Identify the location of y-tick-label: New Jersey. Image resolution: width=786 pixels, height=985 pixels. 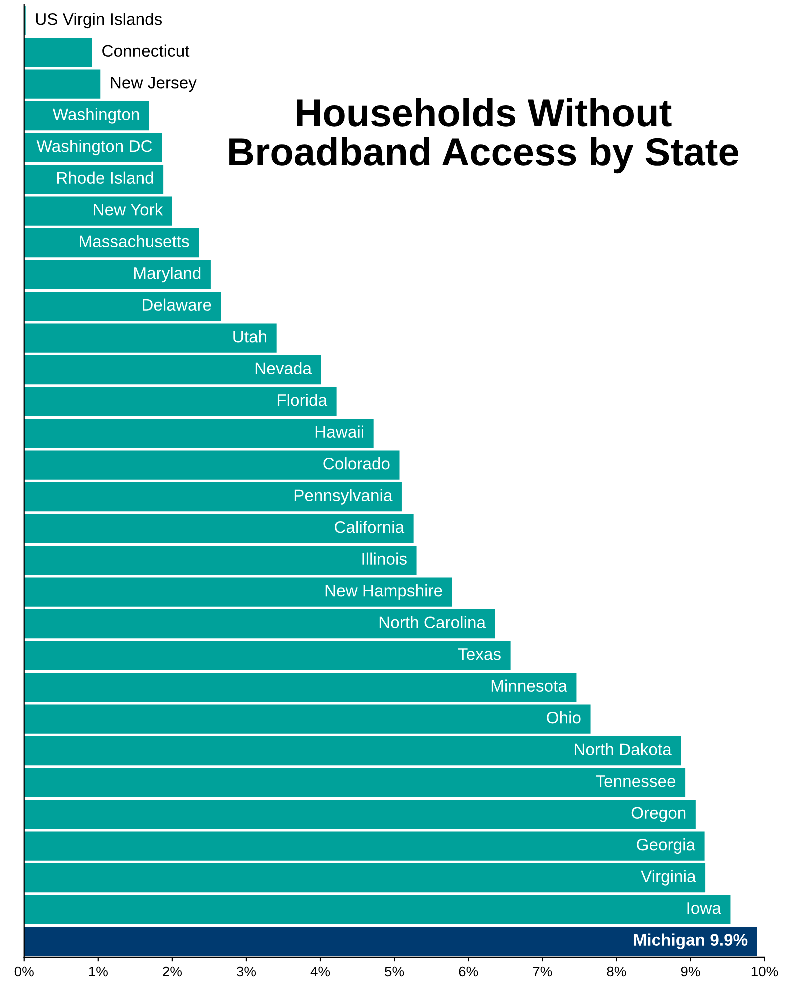
(154, 84).